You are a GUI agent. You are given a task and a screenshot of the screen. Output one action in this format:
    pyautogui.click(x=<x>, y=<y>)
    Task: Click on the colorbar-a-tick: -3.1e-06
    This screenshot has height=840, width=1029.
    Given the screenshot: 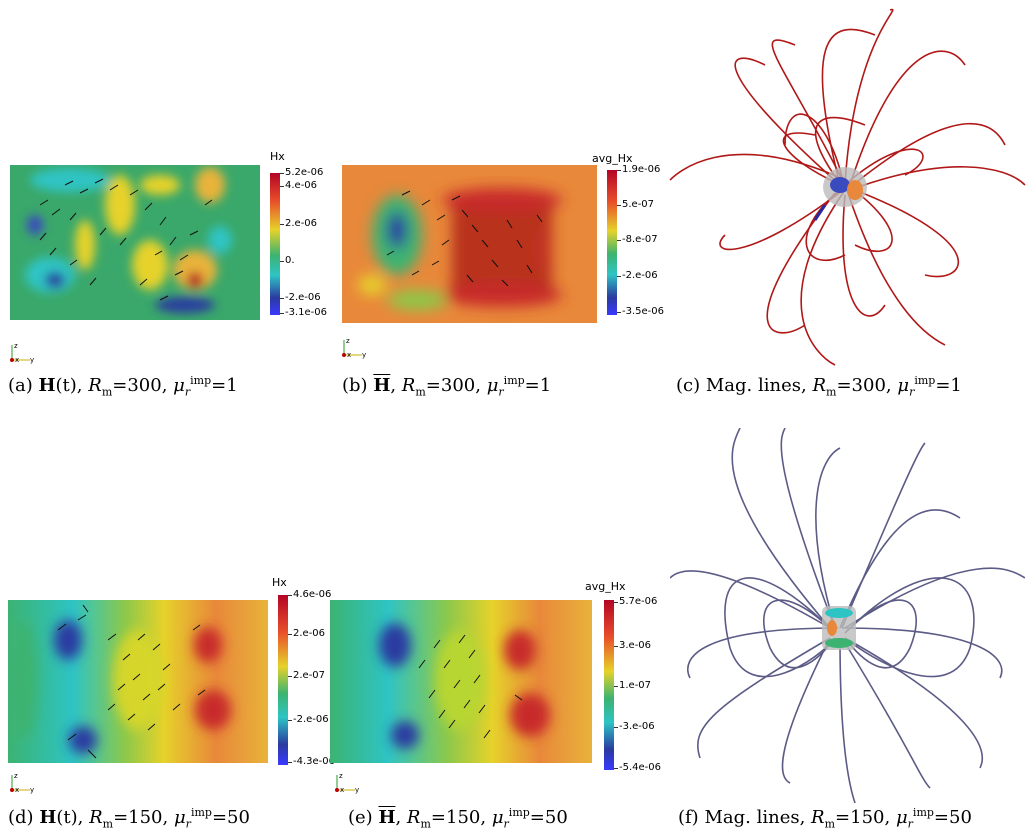 What is the action you would take?
    pyautogui.click(x=303, y=312)
    